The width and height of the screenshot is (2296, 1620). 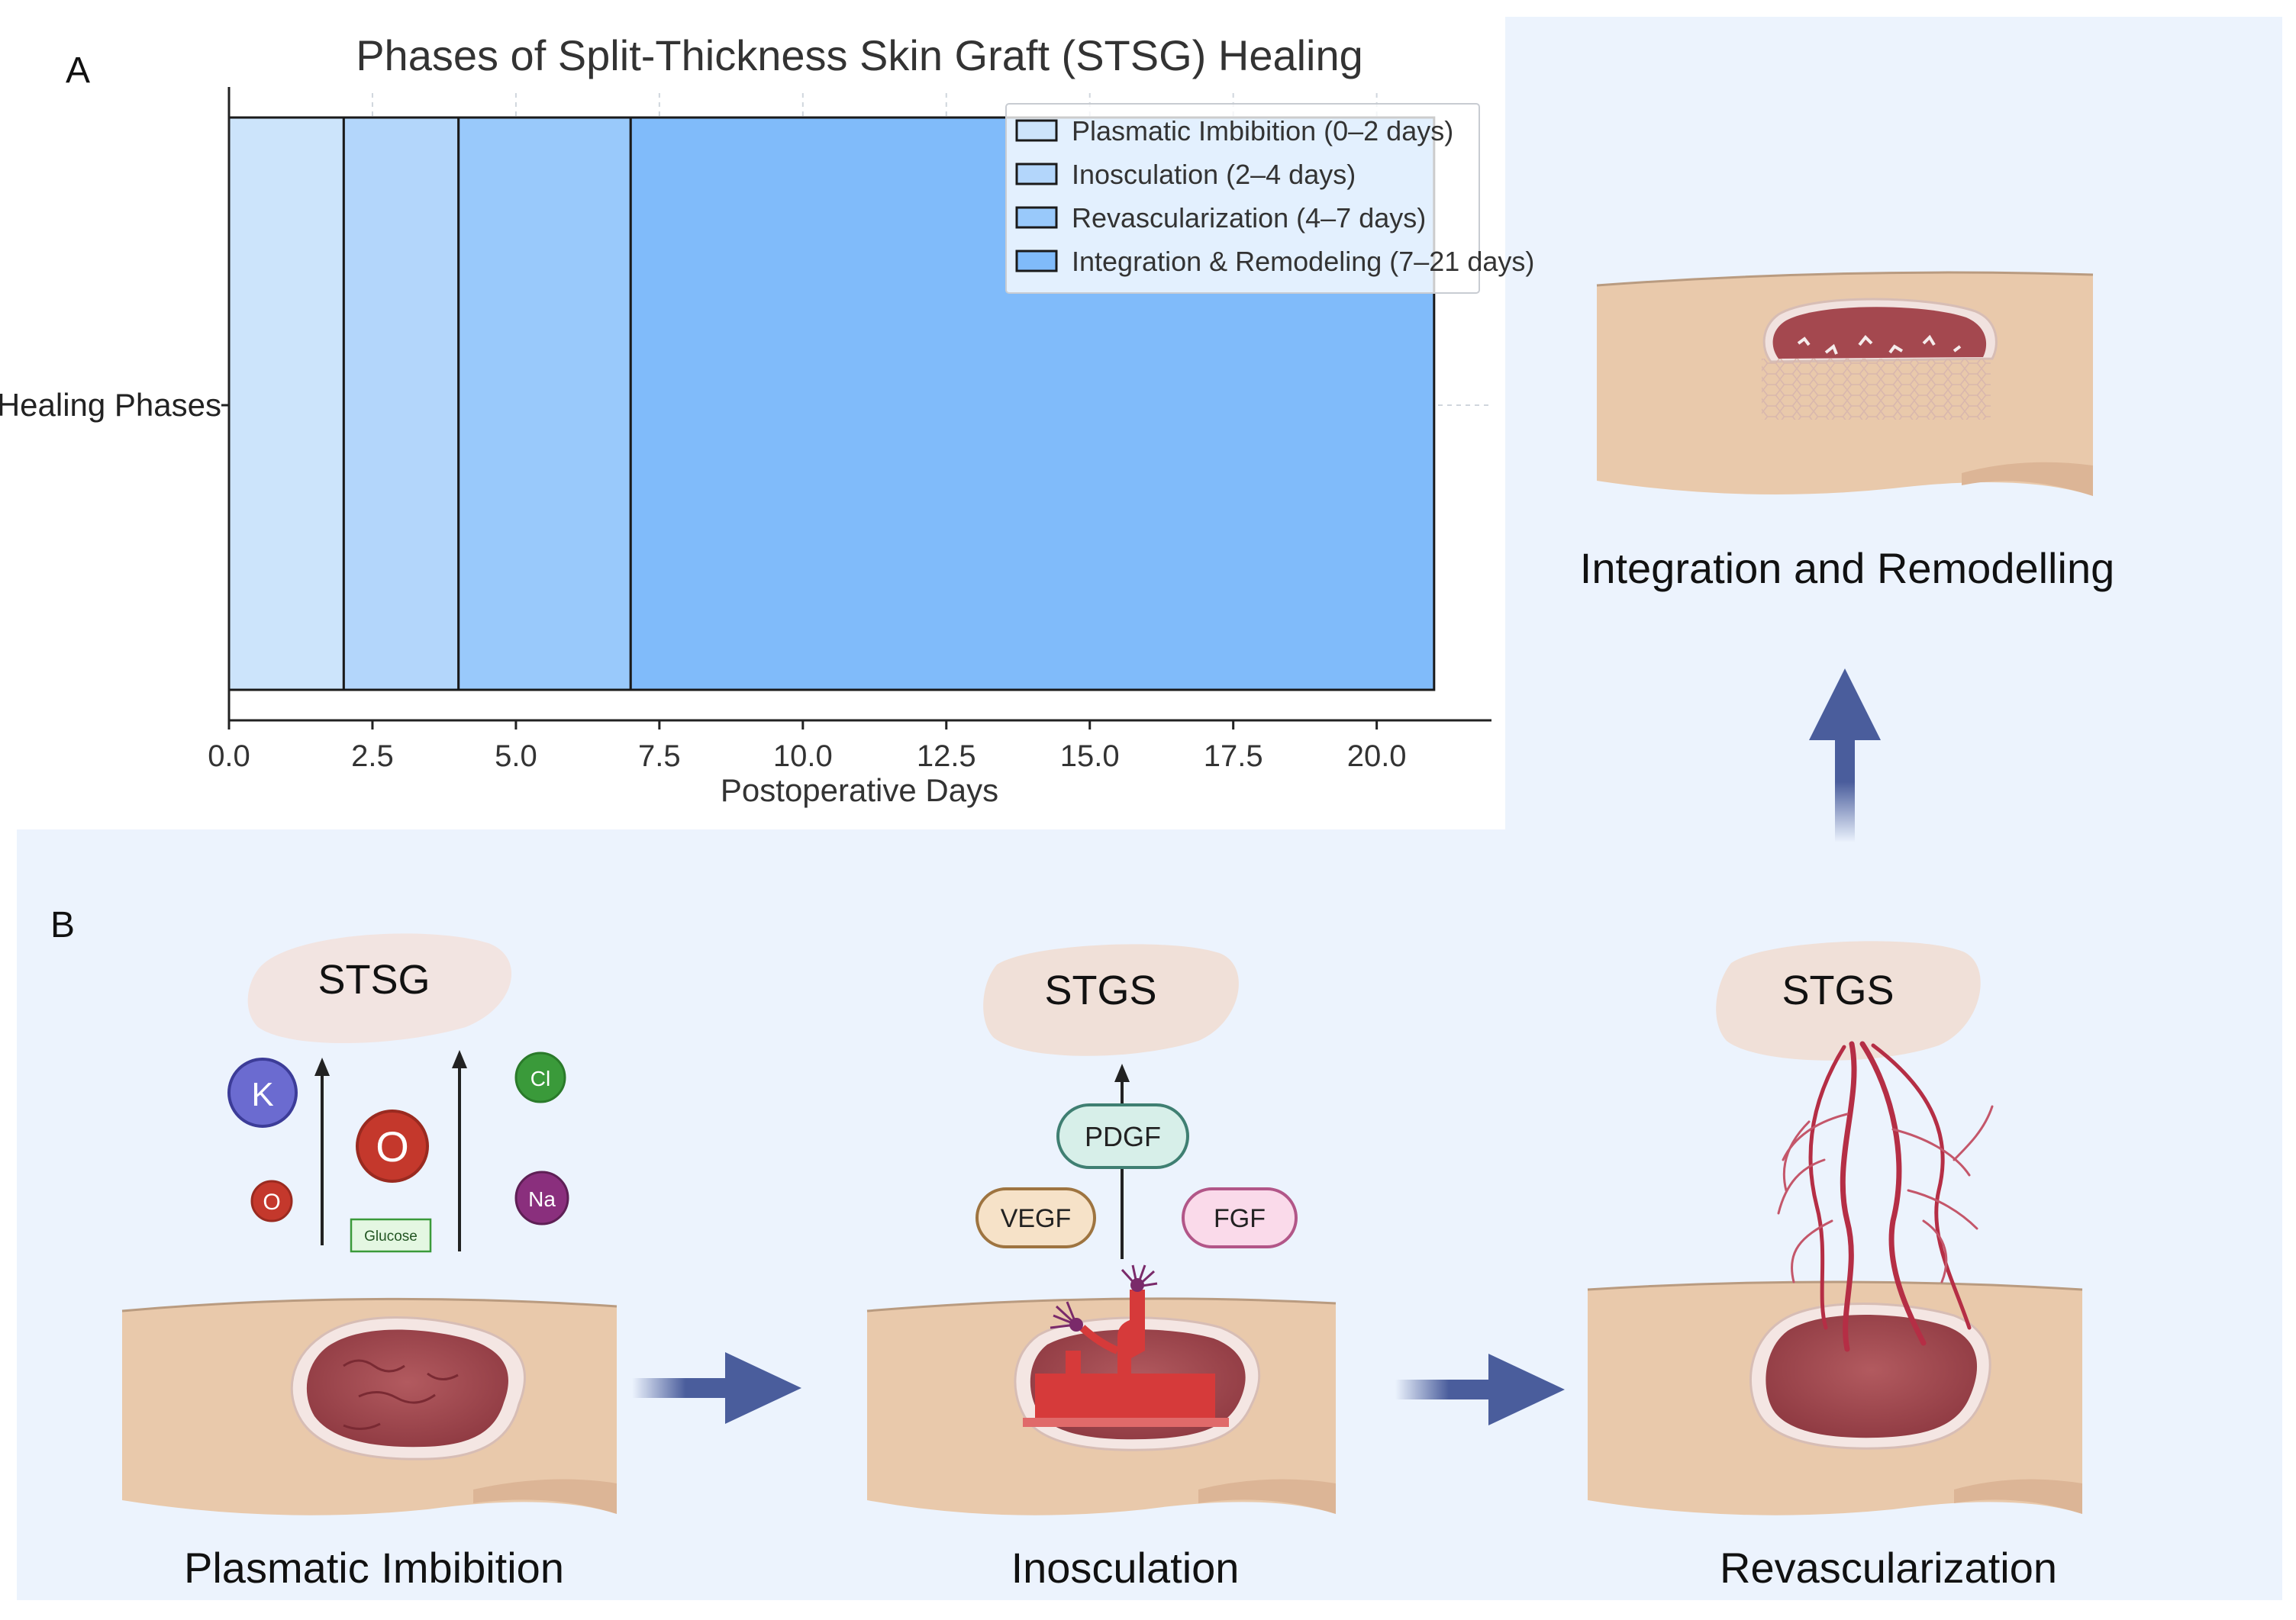 I want to click on panel-b-label: B, so click(x=62, y=925).